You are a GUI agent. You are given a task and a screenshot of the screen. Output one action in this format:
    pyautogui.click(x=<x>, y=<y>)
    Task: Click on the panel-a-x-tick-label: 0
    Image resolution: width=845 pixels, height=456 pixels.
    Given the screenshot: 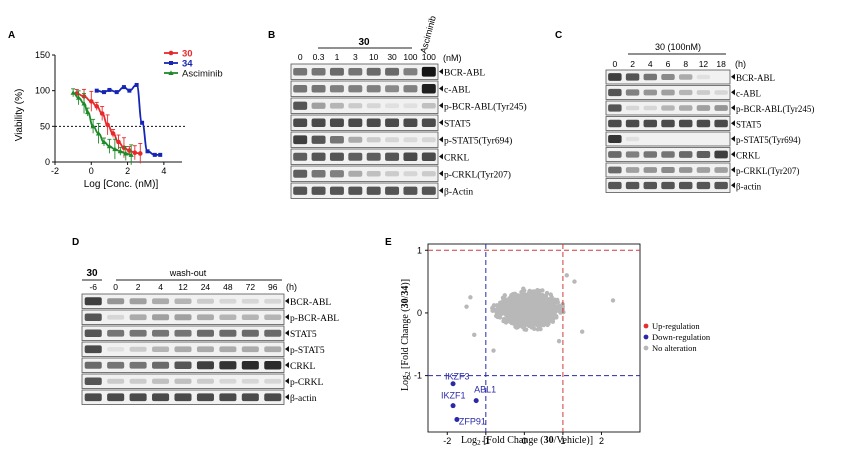 What is the action you would take?
    pyautogui.click(x=91, y=171)
    